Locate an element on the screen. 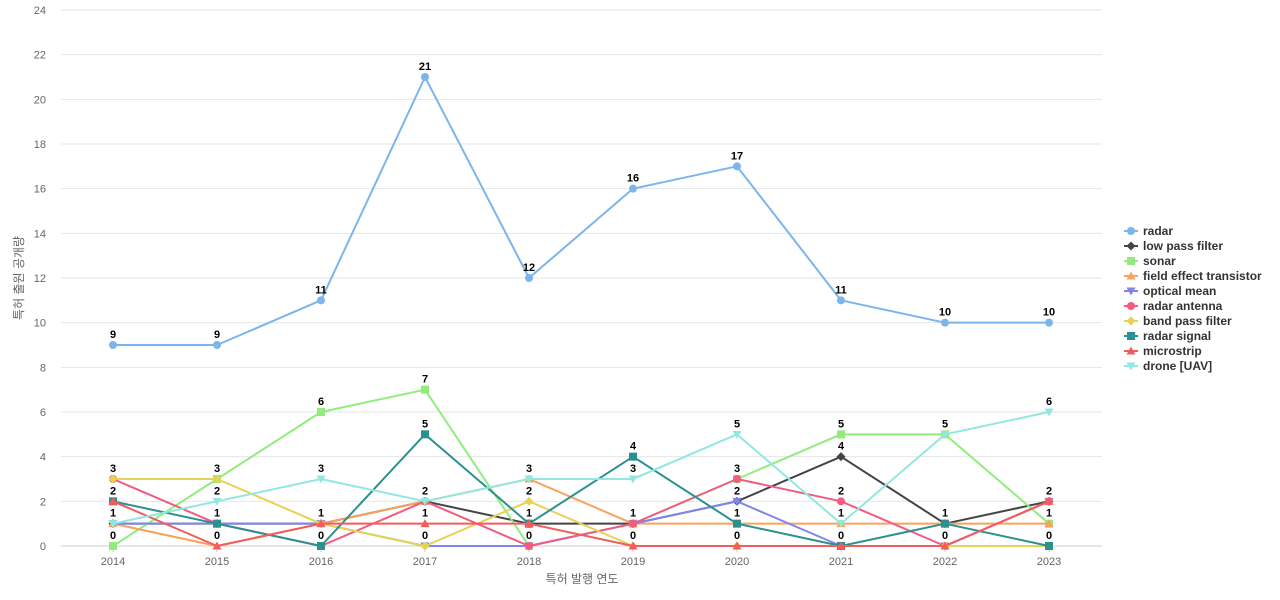 The height and width of the screenshot is (600, 1280). data-label: 11 is located at coordinates (321, 290).